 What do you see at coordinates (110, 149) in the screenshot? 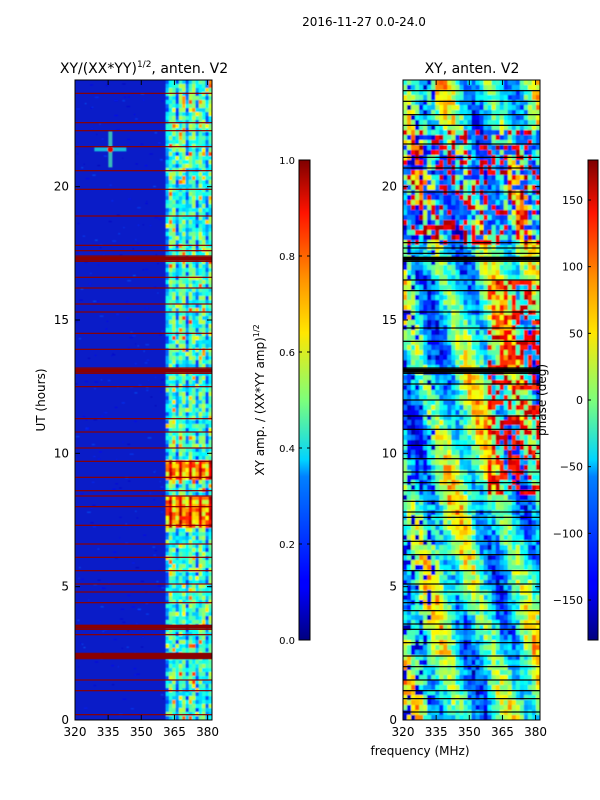
I see `rfi-spike-core` at bounding box center [110, 149].